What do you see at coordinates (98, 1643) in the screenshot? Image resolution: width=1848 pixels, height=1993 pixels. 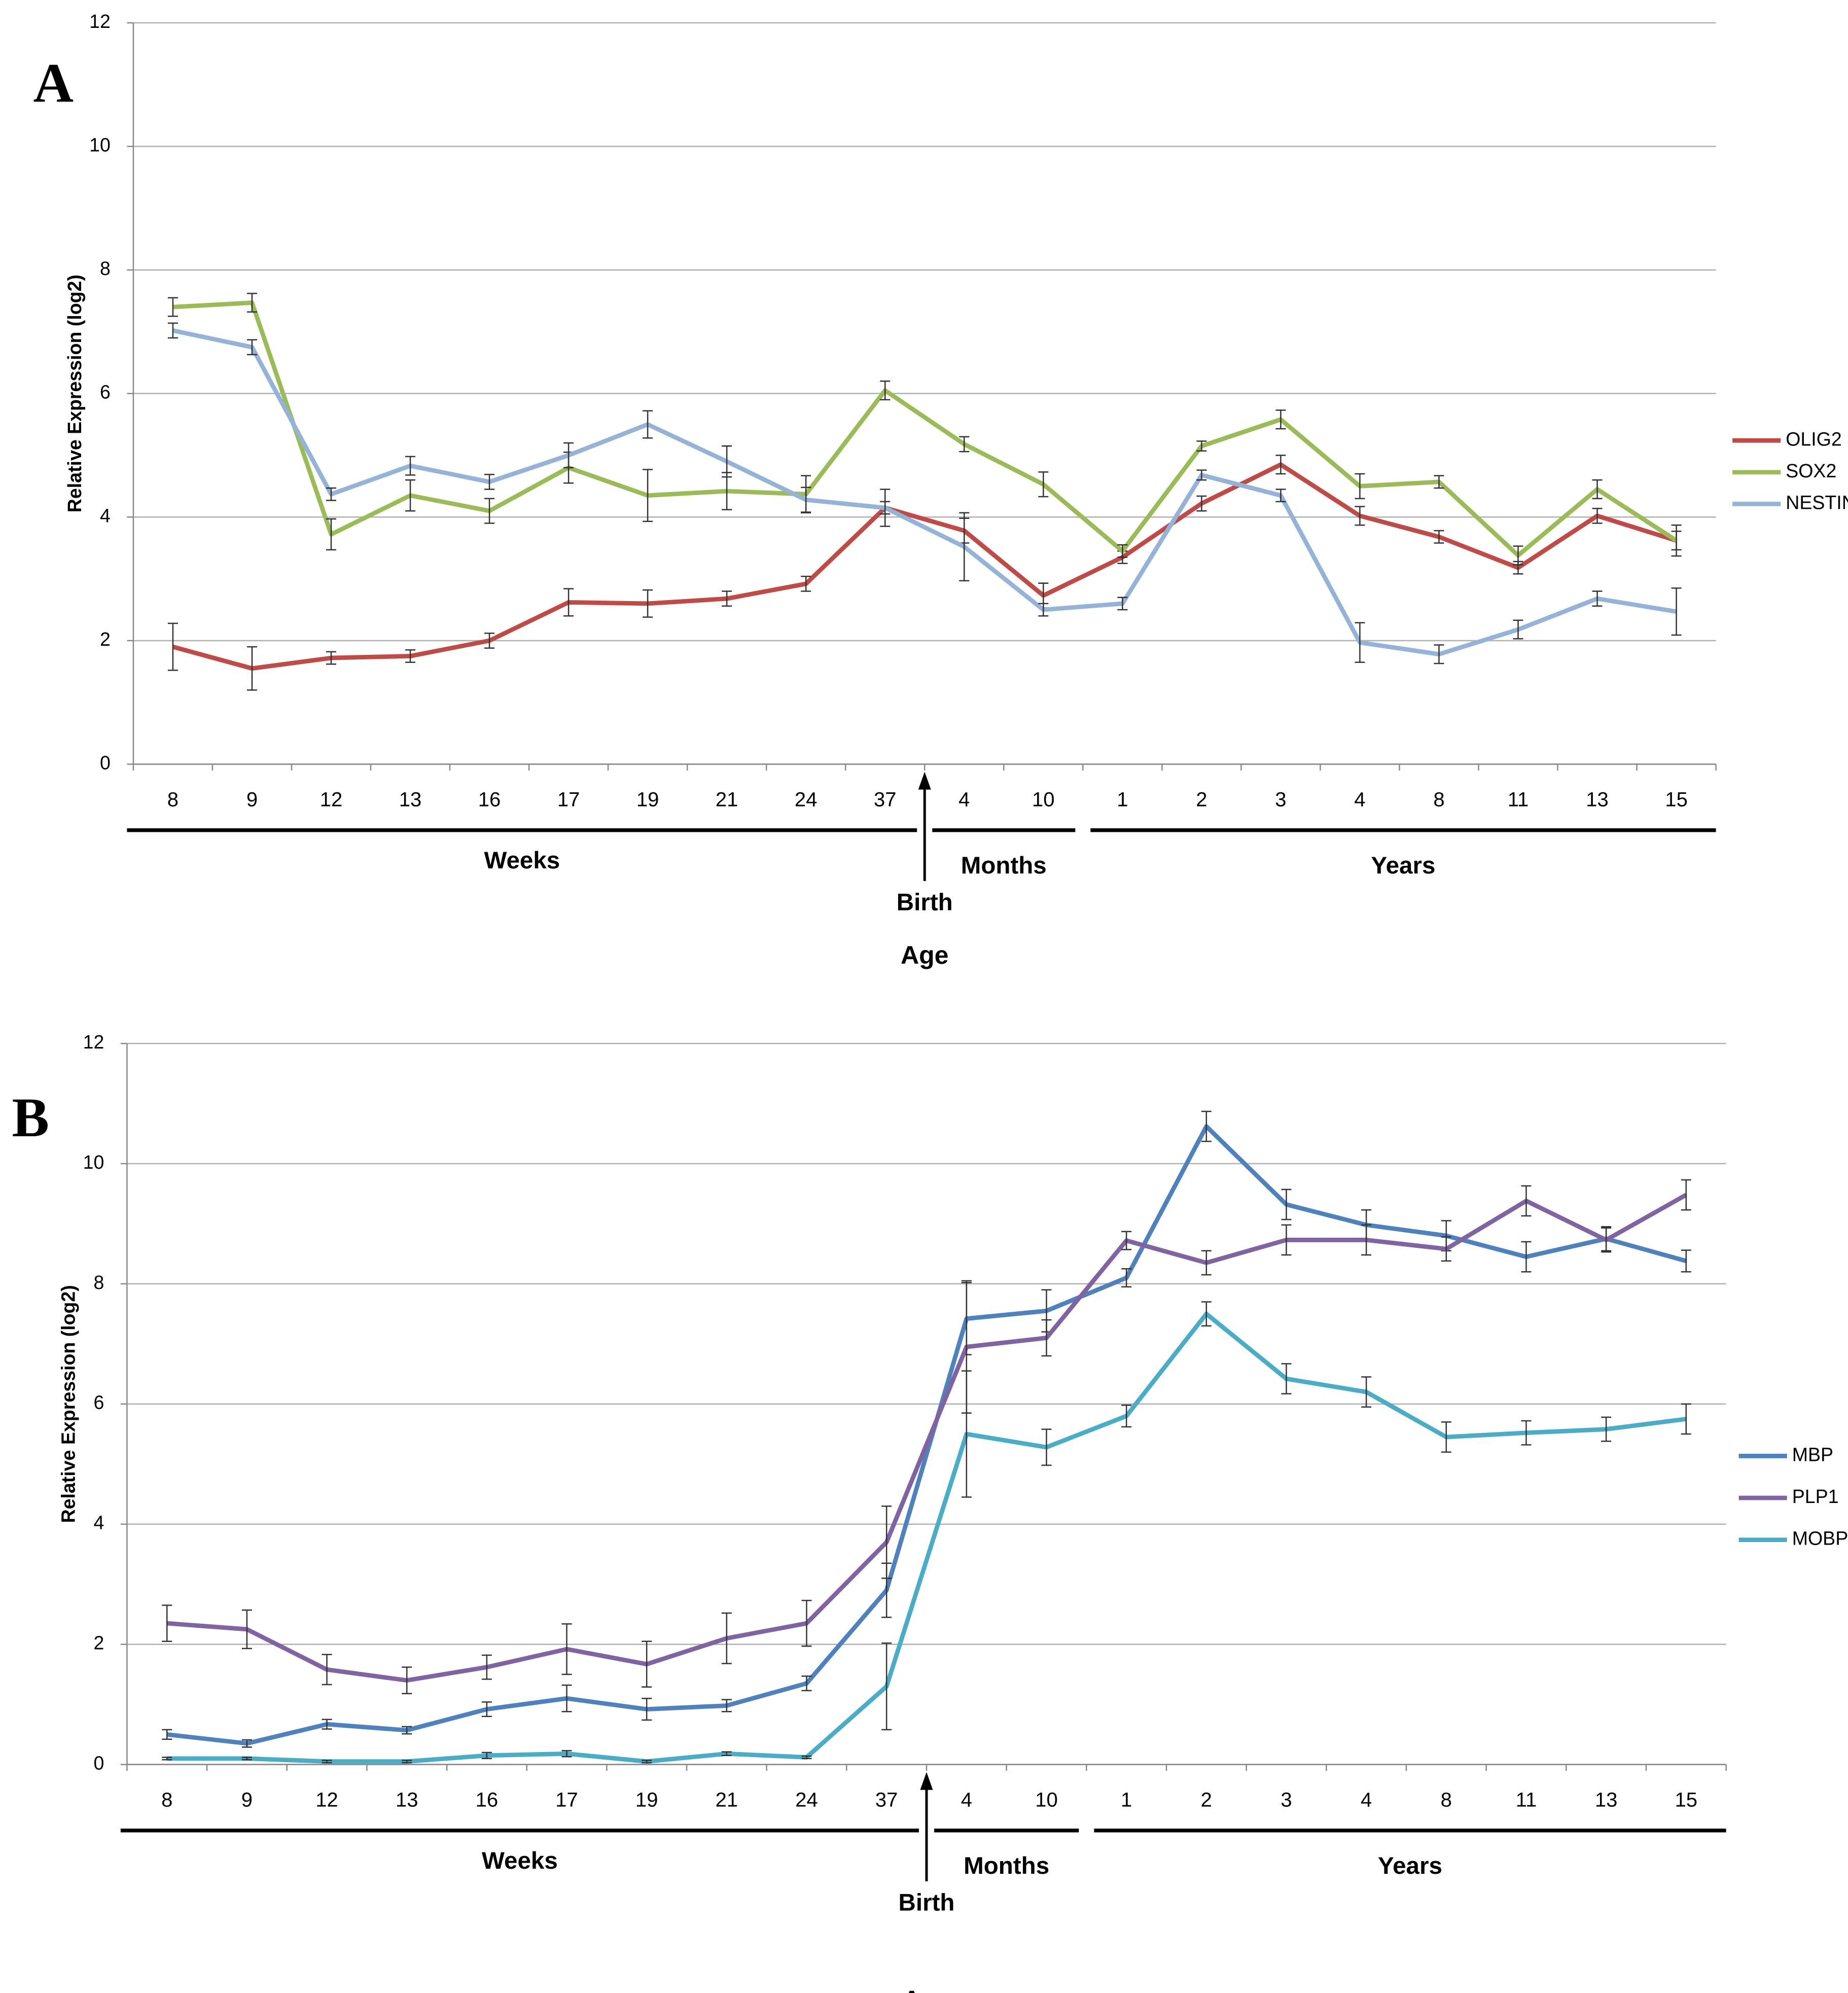 I see `y-tick-label: 2` at bounding box center [98, 1643].